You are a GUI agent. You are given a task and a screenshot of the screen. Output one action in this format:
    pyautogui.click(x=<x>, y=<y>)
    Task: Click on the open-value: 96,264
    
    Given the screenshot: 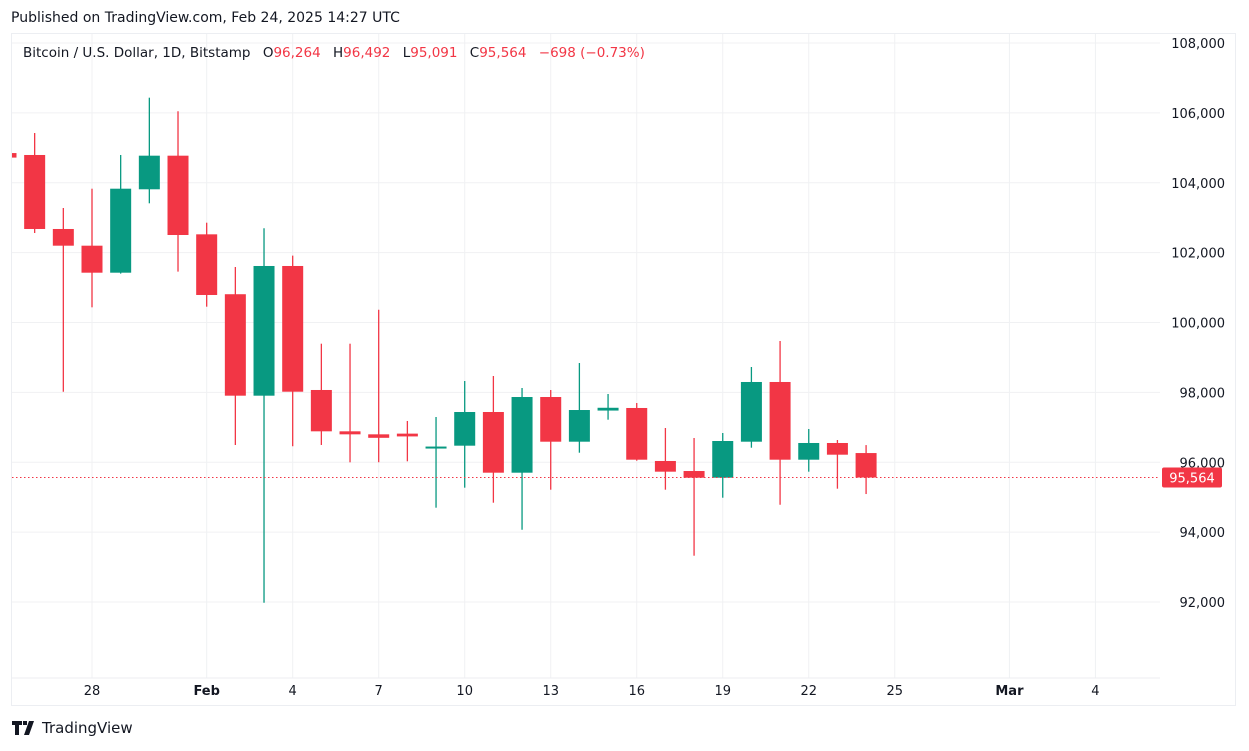 What is the action you would take?
    pyautogui.click(x=297, y=53)
    